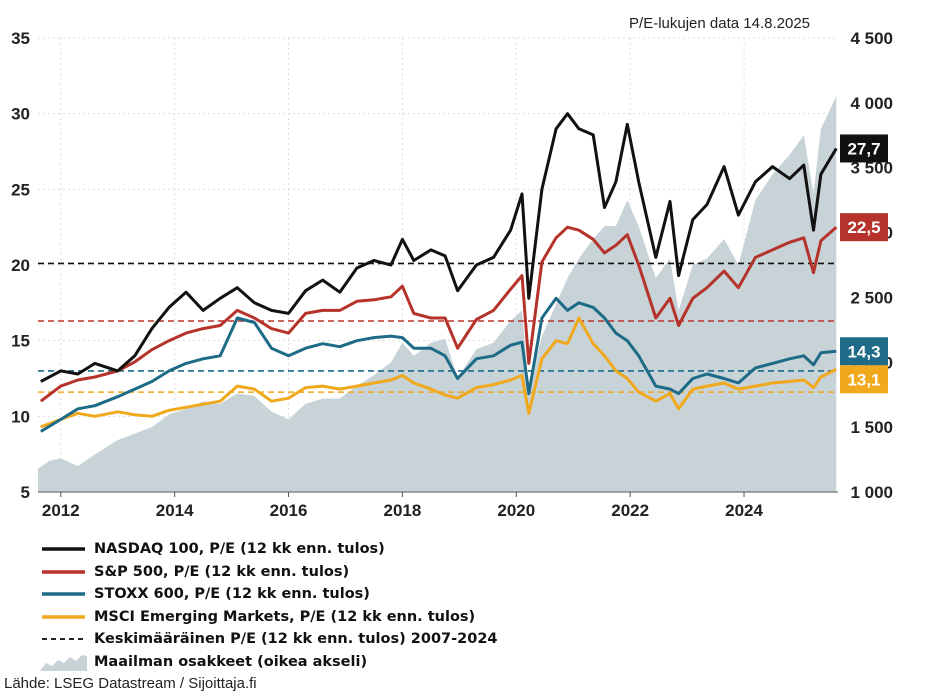 The image size is (927, 695). Describe the element at coordinates (871, 427) in the screenshot. I see `right-tick-label: 1 500` at that location.